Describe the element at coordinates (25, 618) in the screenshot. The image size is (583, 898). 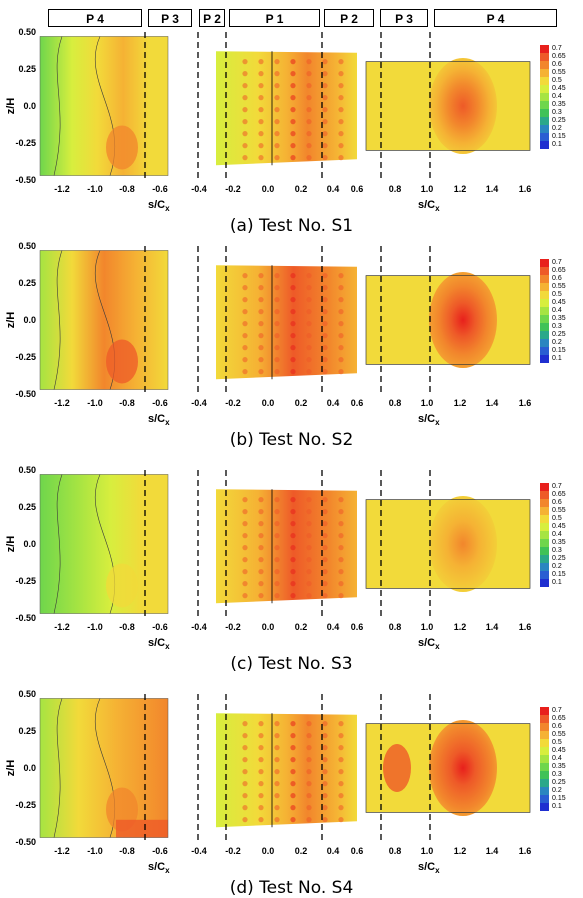
I see `y-tick-label: -0.50` at that location.